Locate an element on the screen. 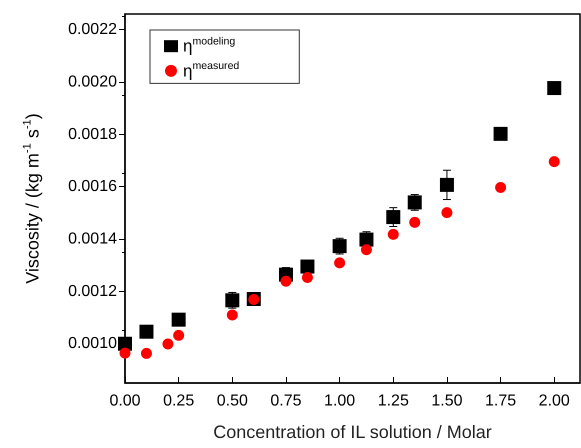  y-tick-label: 0.0010 is located at coordinates (93, 343).